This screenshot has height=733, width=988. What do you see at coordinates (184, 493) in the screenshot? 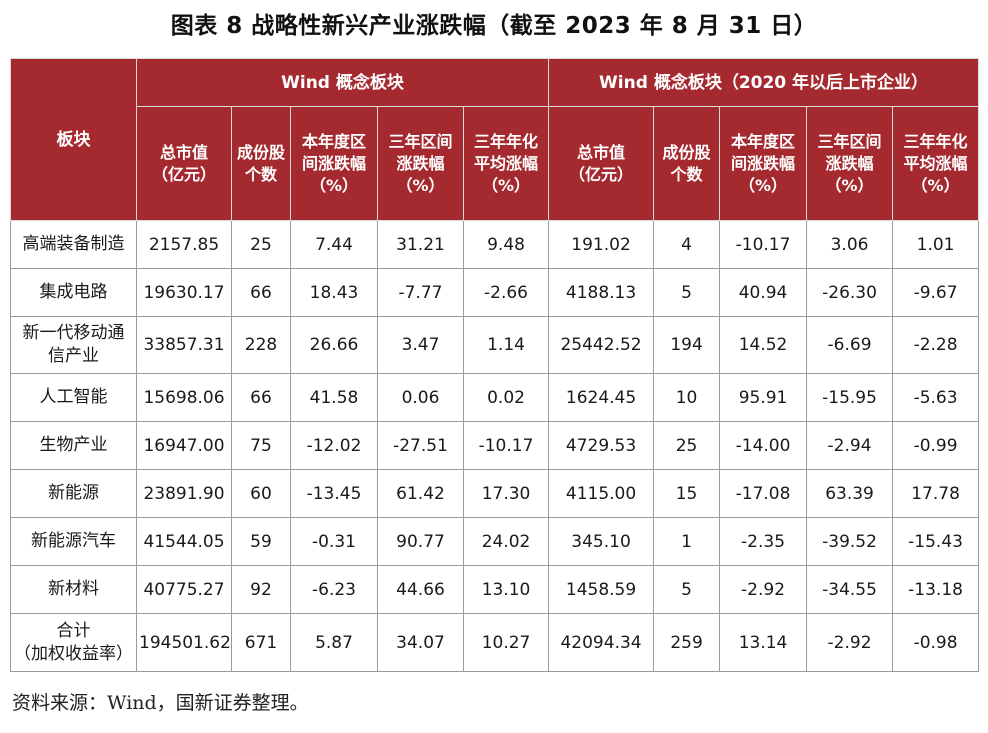
I see `table-cell: 23891.90` at bounding box center [184, 493].